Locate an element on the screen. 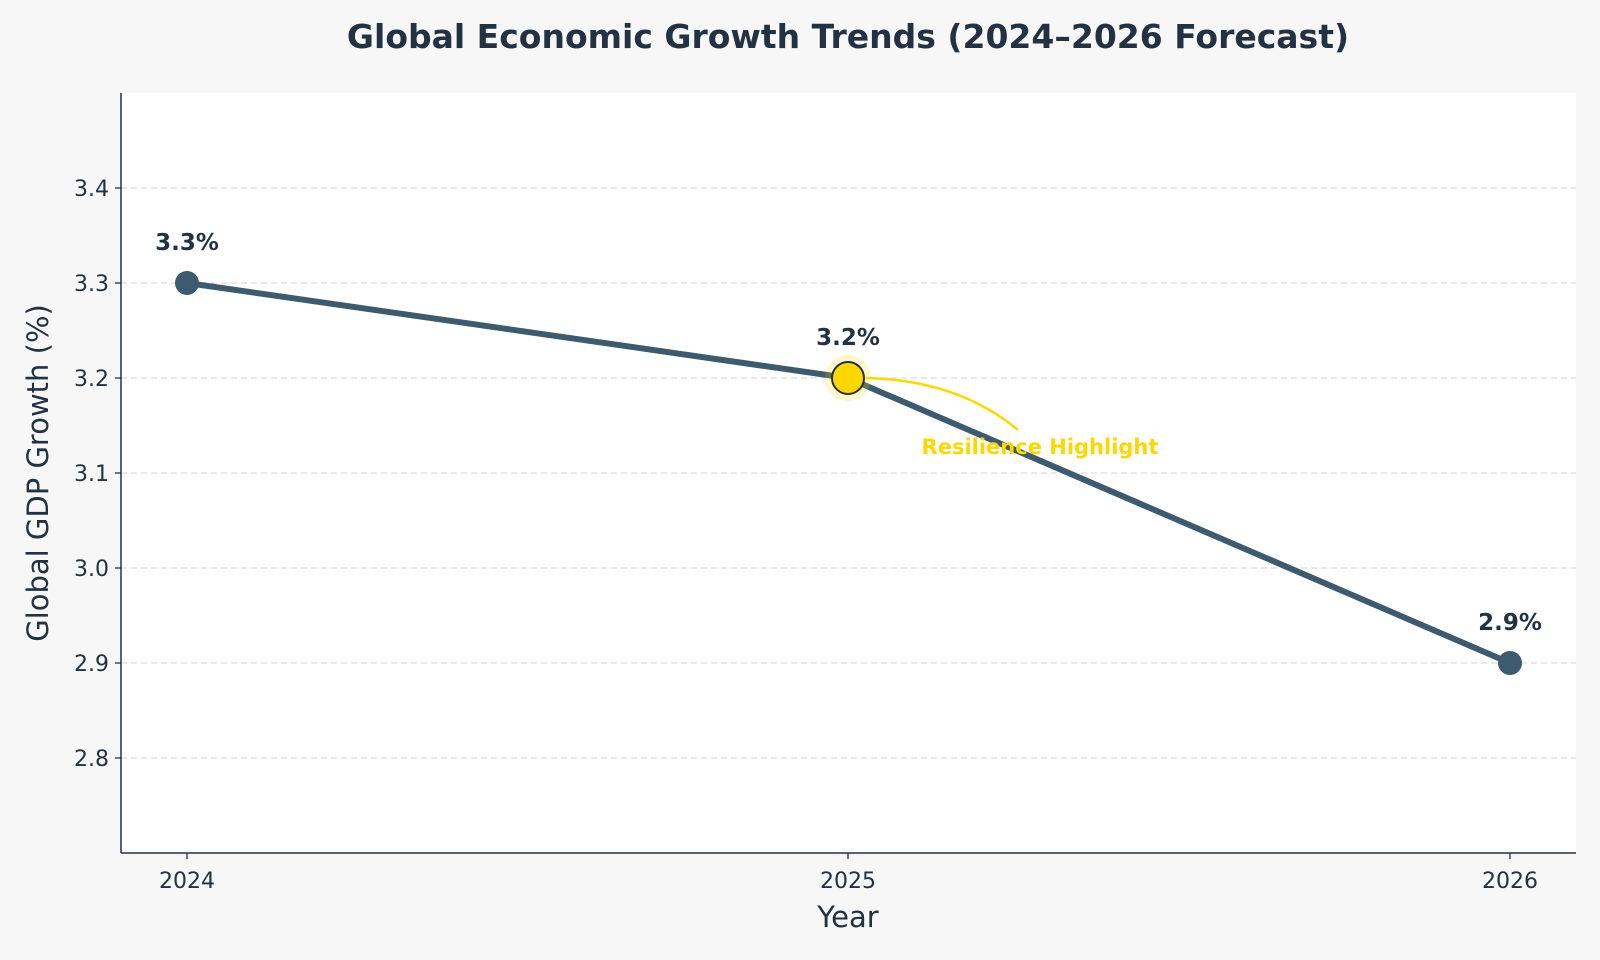 The width and height of the screenshot is (1600, 960). data-label: 2.9% is located at coordinates (1510, 623).